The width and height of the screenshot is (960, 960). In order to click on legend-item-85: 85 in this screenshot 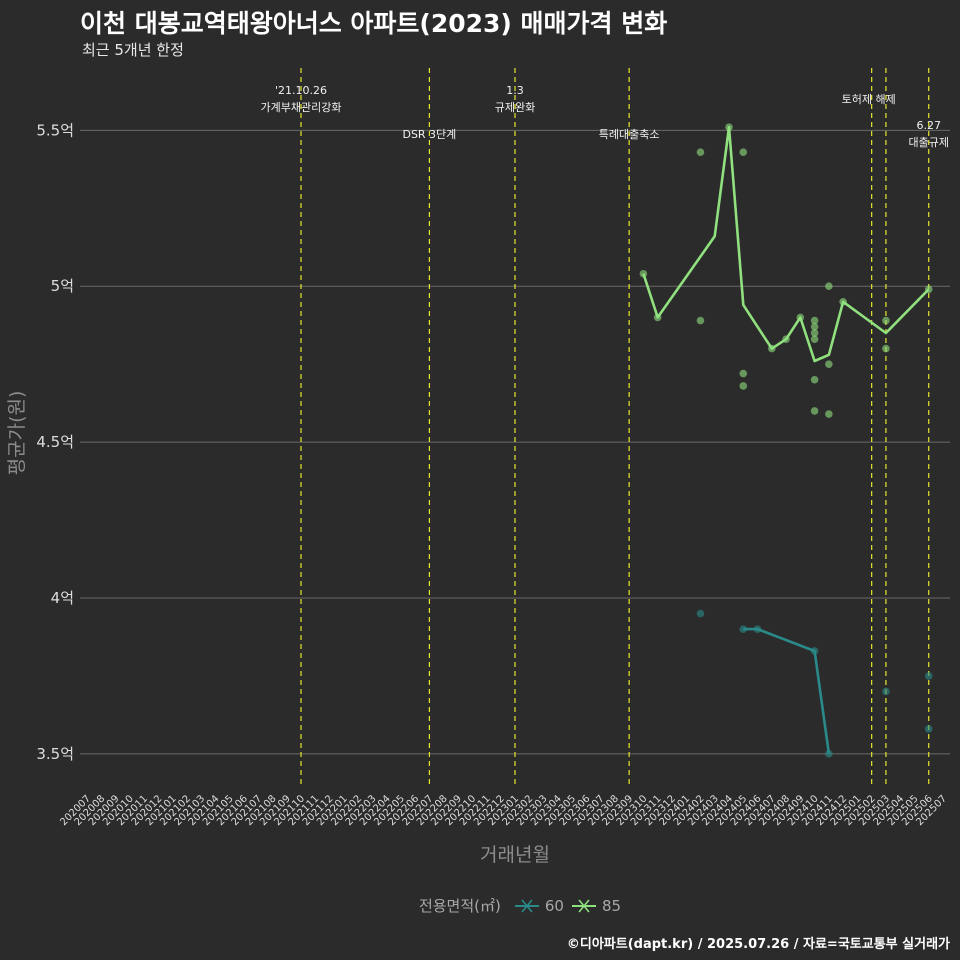, I will do `click(595, 906)`.